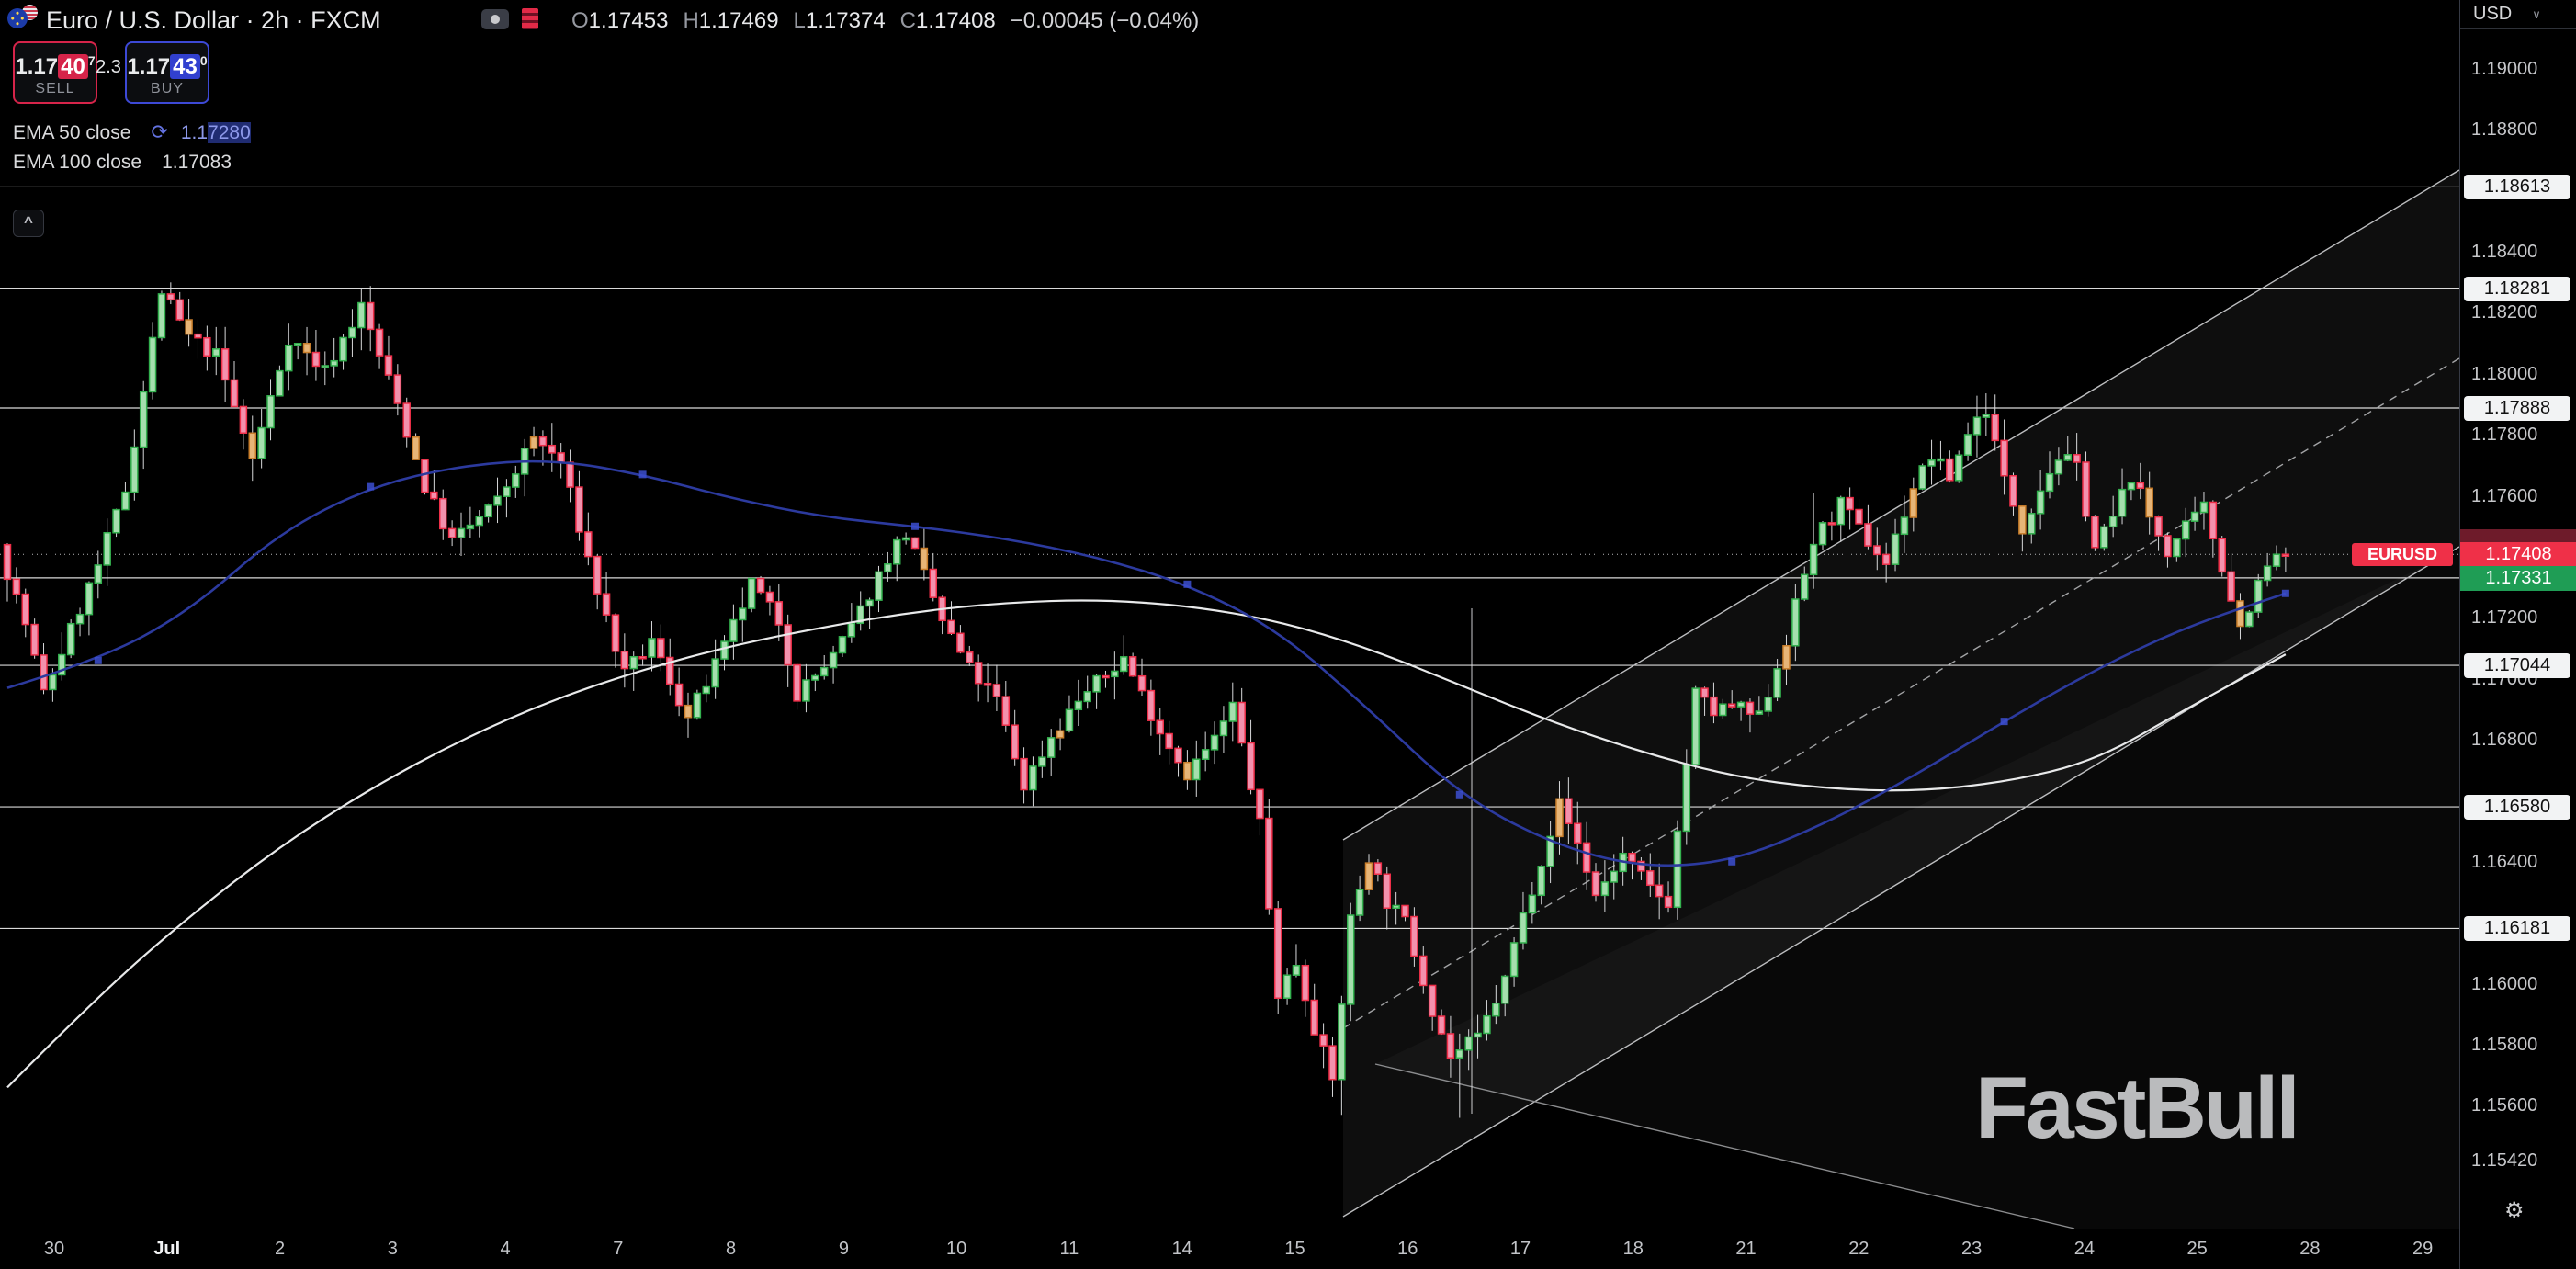 Image resolution: width=2576 pixels, height=1269 pixels. What do you see at coordinates (2504, 740) in the screenshot?
I see `price-tick: 1.16800` at bounding box center [2504, 740].